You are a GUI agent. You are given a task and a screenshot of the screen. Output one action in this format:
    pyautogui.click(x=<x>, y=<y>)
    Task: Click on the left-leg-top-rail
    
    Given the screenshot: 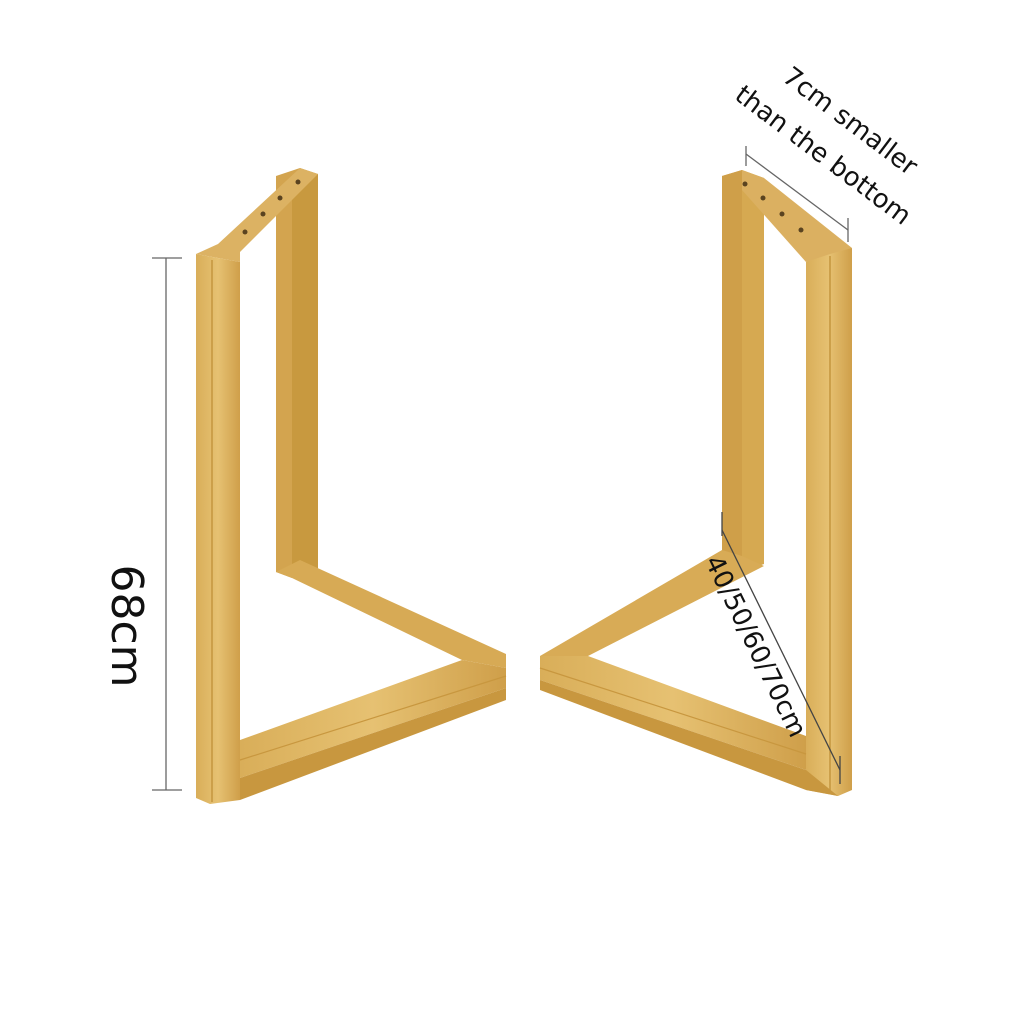 What is the action you would take?
    pyautogui.click(x=257, y=215)
    